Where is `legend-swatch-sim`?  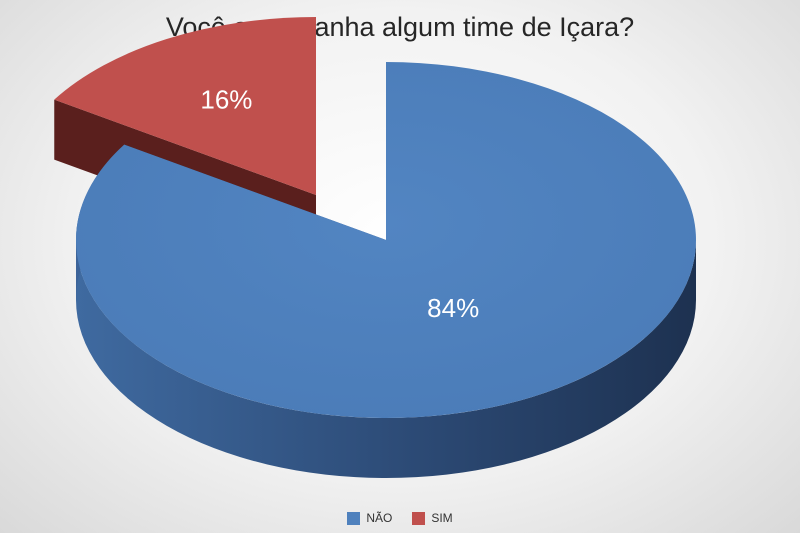 legend-swatch-sim is located at coordinates (419, 518).